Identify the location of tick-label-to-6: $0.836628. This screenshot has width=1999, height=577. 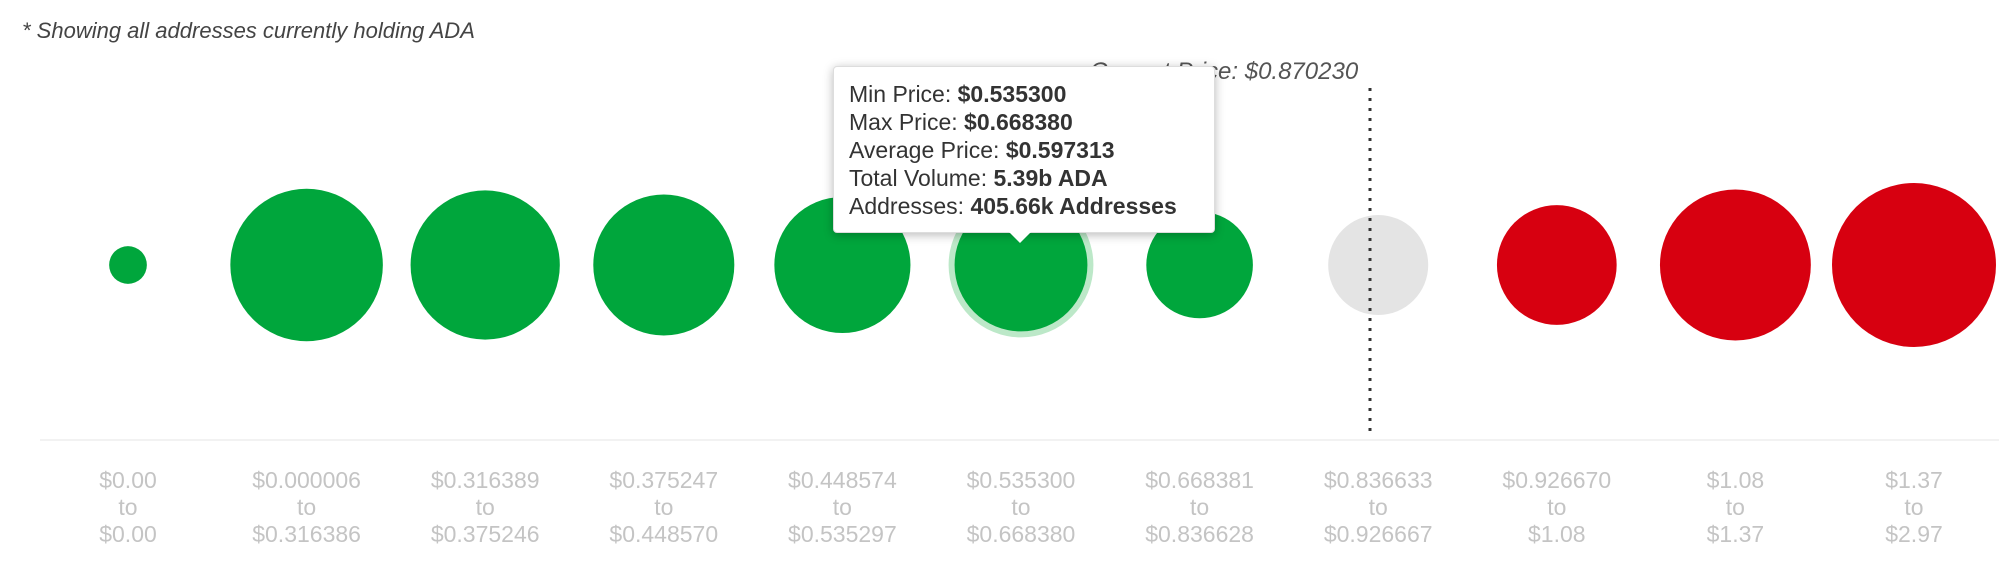
(1199, 534).